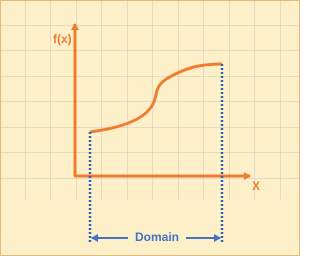 This screenshot has width=320, height=256. I want to click on x-axis-label: X, so click(256, 186).